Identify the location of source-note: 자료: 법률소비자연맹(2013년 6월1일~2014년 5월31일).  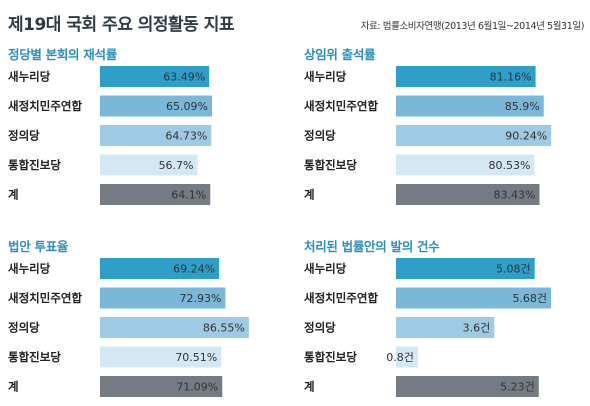
(472, 26).